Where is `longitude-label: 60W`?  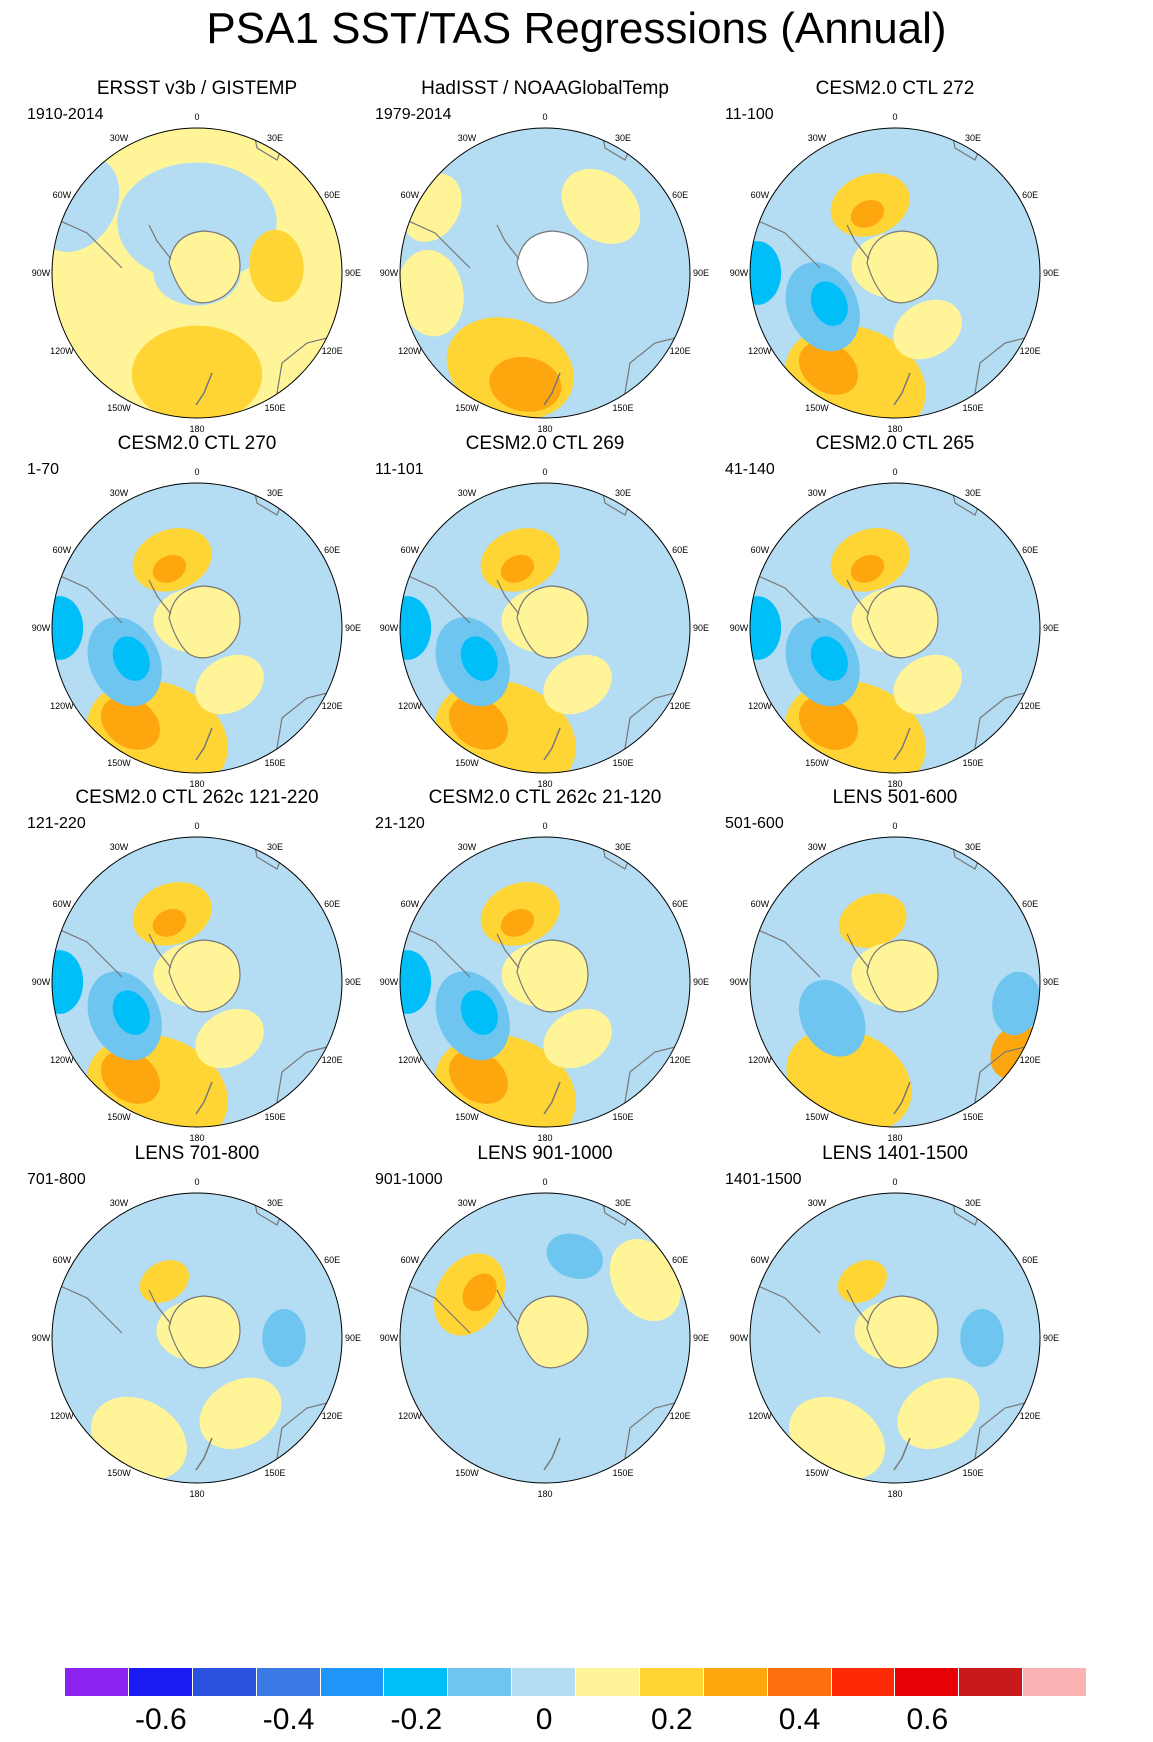 longitude-label: 60W is located at coordinates (410, 195).